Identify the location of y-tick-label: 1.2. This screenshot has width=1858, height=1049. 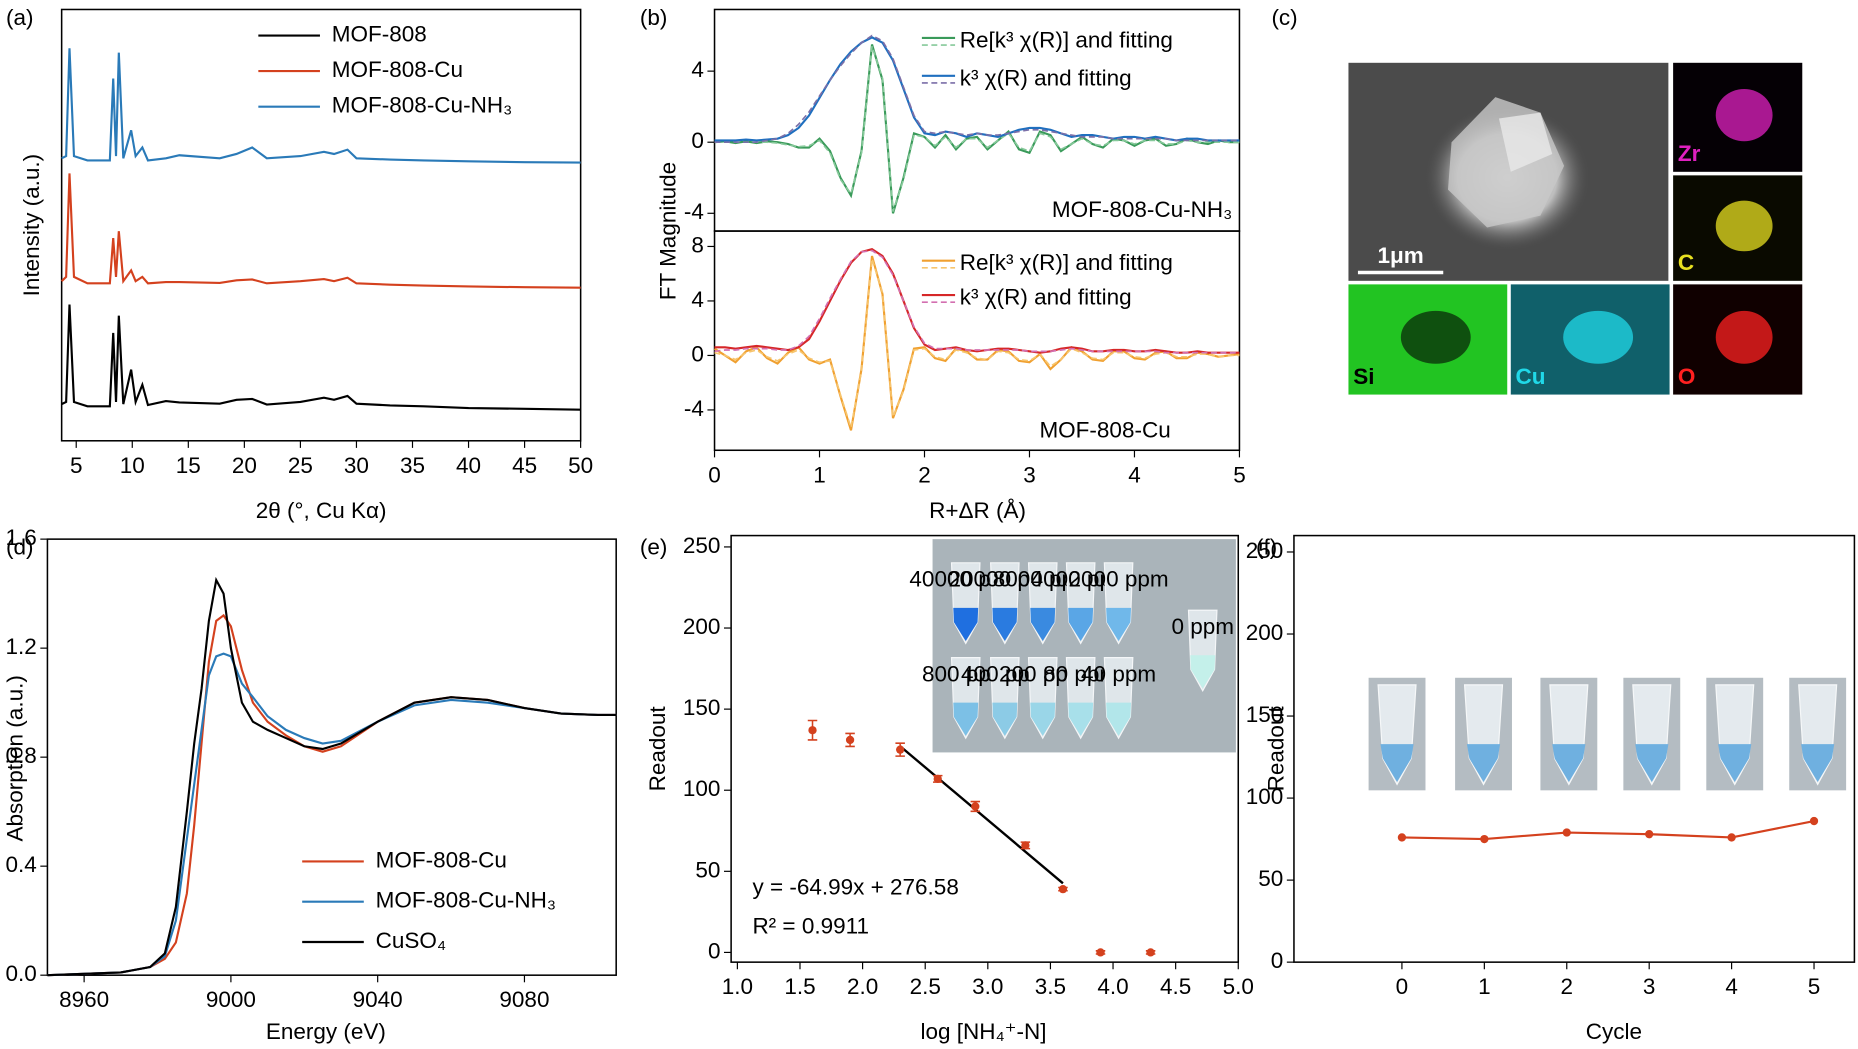
(20, 646).